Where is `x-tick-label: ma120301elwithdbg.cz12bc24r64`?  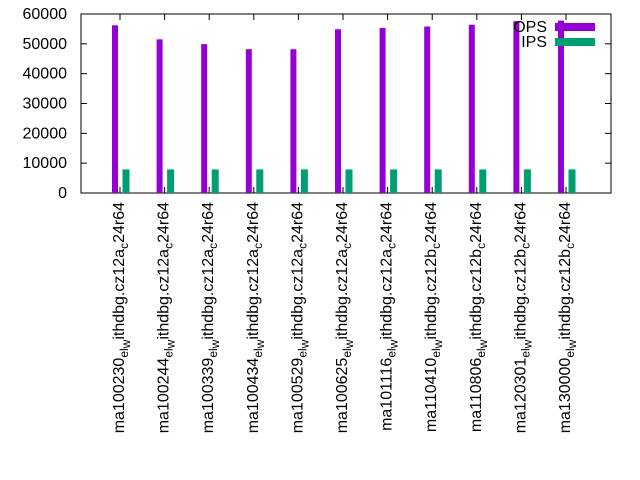 x-tick-label: ma120301elwithdbg.cz12bc24r64 is located at coordinates (523, 317).